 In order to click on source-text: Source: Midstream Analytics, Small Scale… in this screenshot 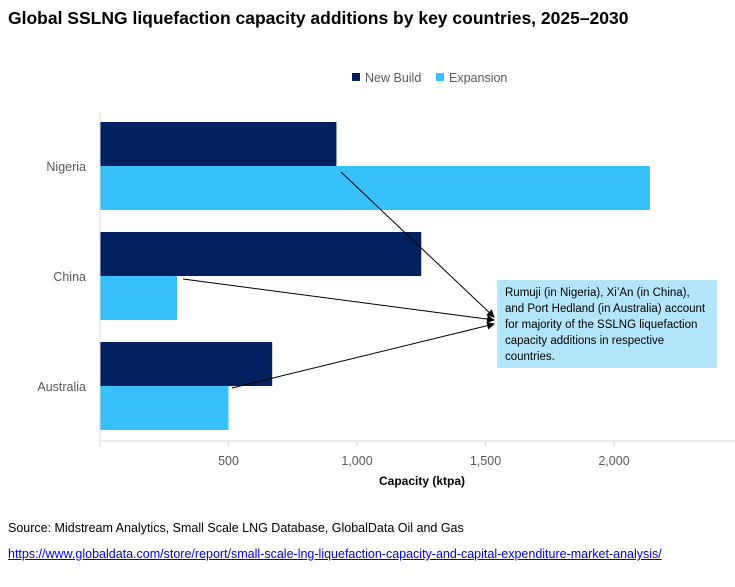, I will do `click(236, 528)`.